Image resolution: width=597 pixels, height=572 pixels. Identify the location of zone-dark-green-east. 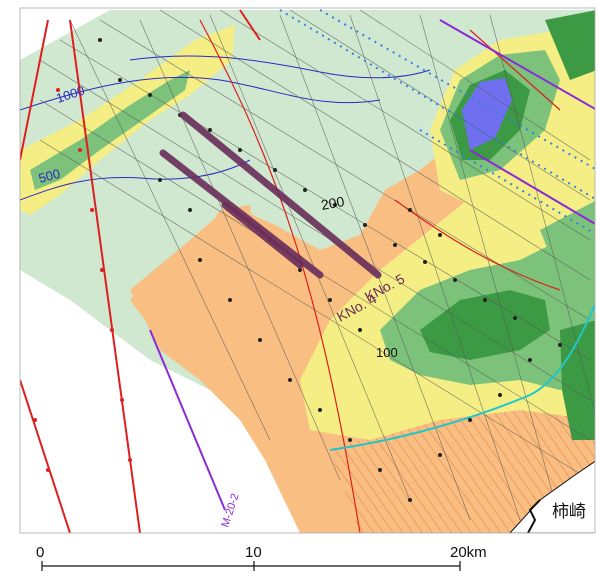
(485, 325).